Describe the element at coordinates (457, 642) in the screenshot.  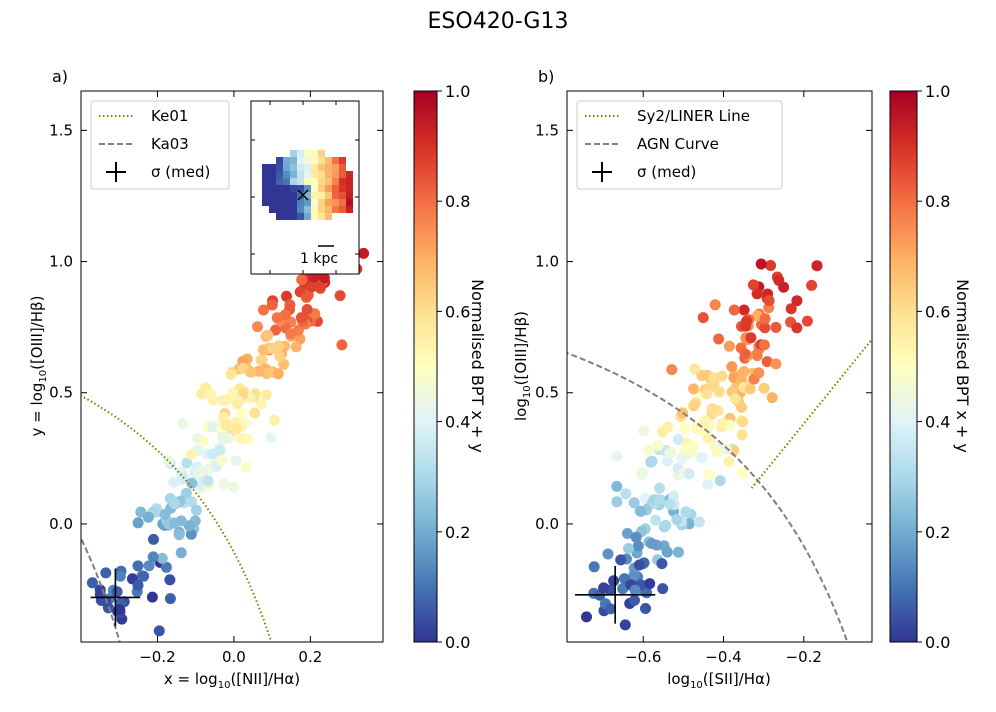
I see `colorbar-tick-label: 0.0` at that location.